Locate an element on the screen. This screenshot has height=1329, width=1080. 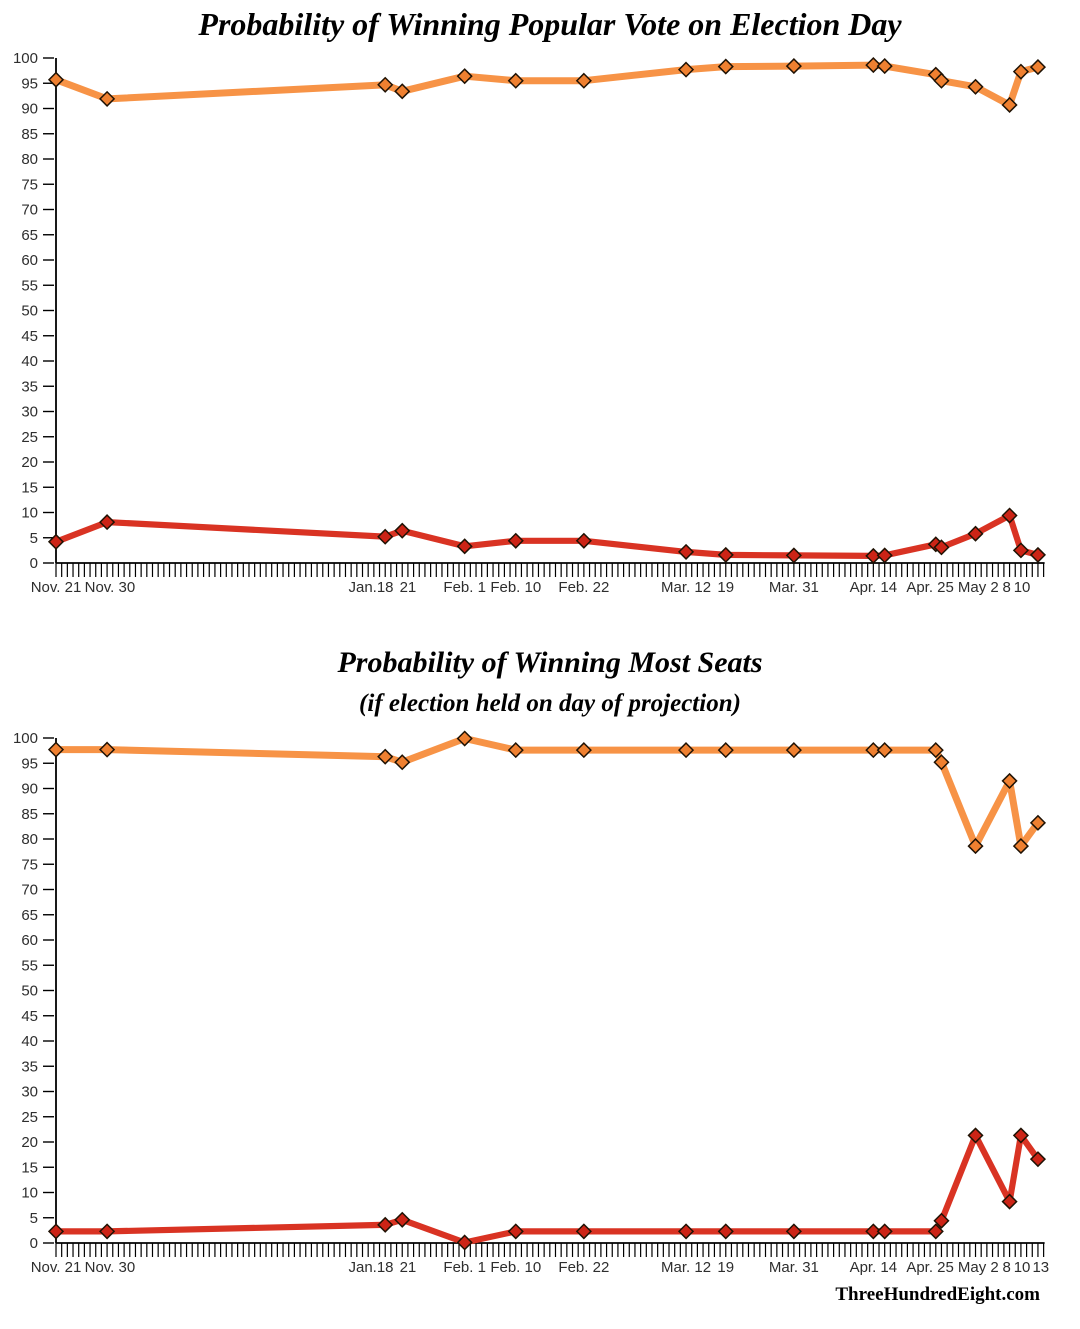
y-tick-label: 60 is located at coordinates (29, 940).